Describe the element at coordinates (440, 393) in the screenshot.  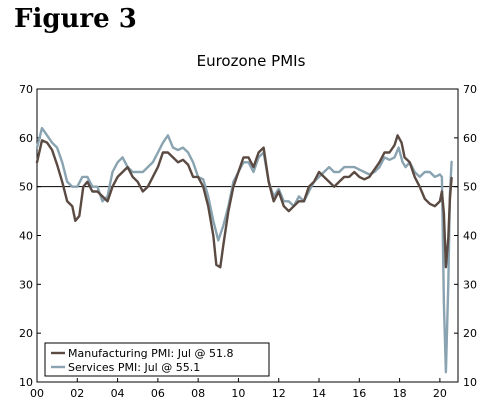
I see `x-tick-label: 20` at that location.